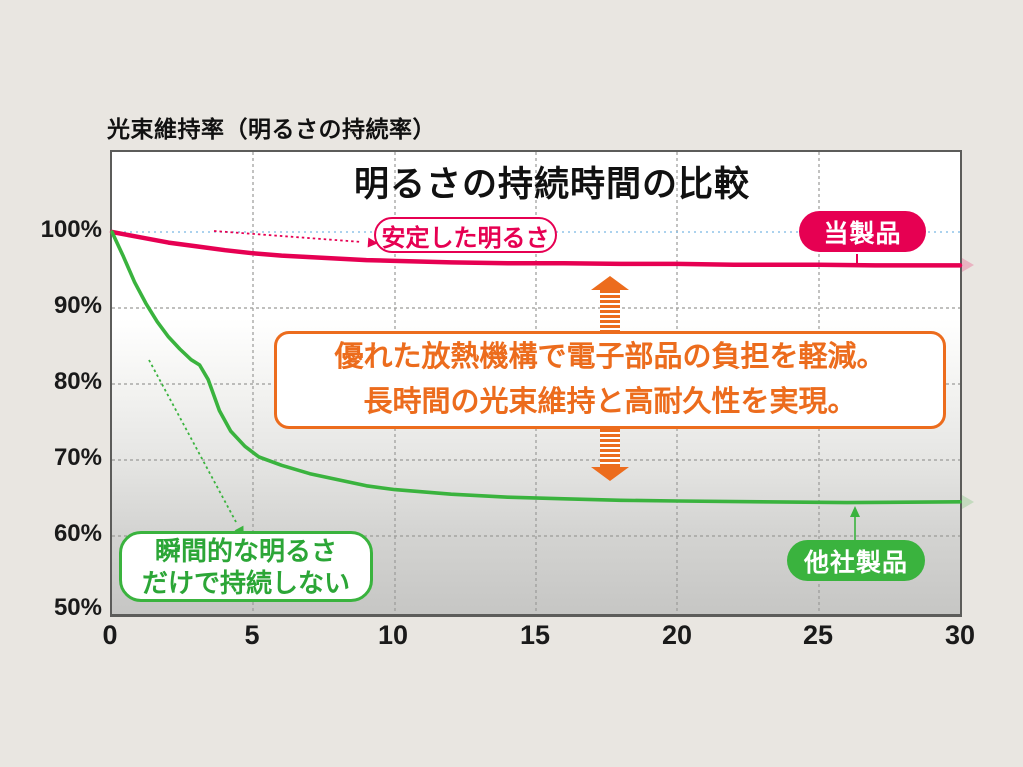 The height and width of the screenshot is (767, 1023). I want to click on y-tick-100: 100%, so click(71, 229).